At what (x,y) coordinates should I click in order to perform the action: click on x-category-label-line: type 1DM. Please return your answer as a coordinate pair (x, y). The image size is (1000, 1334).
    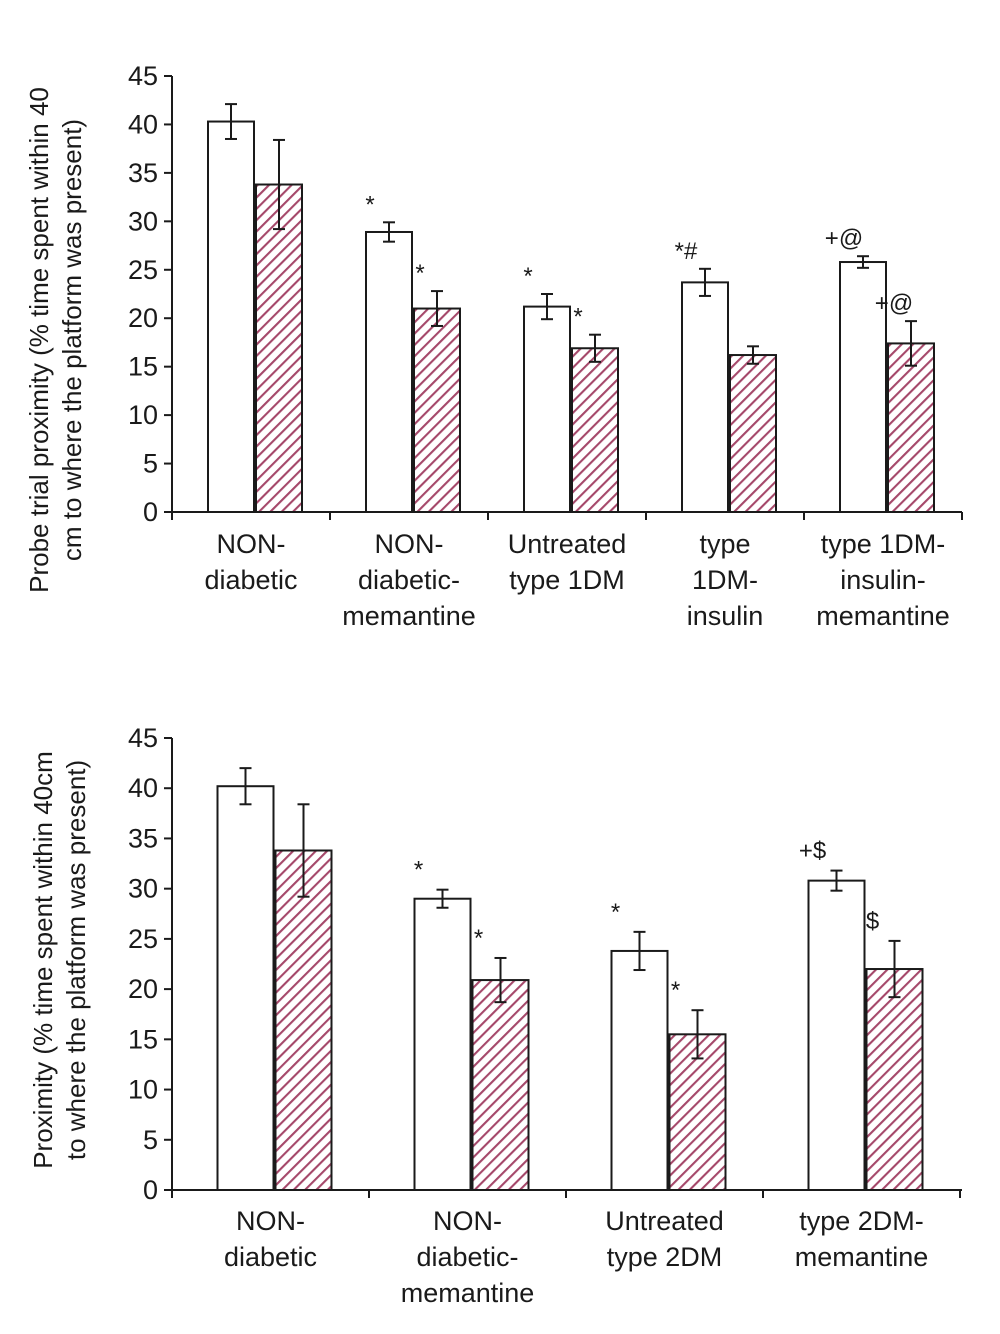
    Looking at the image, I should click on (567, 580).